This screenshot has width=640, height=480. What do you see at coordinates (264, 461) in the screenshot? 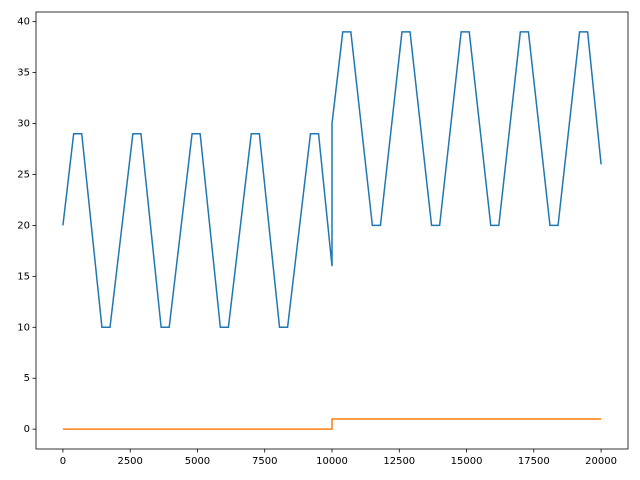
I see `x-tick-label: 7500` at bounding box center [264, 461].